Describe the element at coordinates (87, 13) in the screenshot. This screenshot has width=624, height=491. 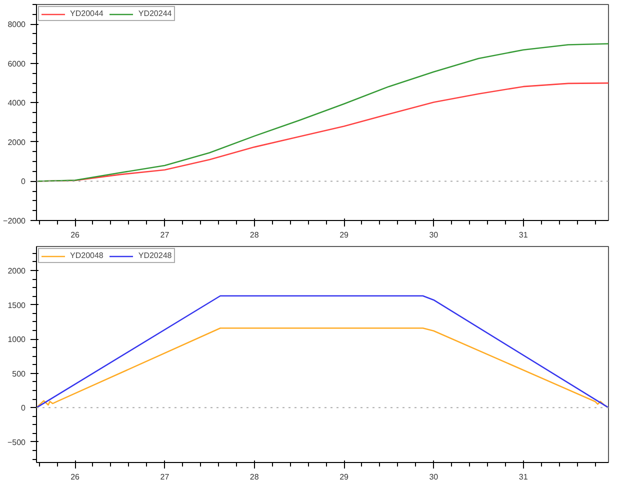
I see `legend-label: YD20044` at that location.